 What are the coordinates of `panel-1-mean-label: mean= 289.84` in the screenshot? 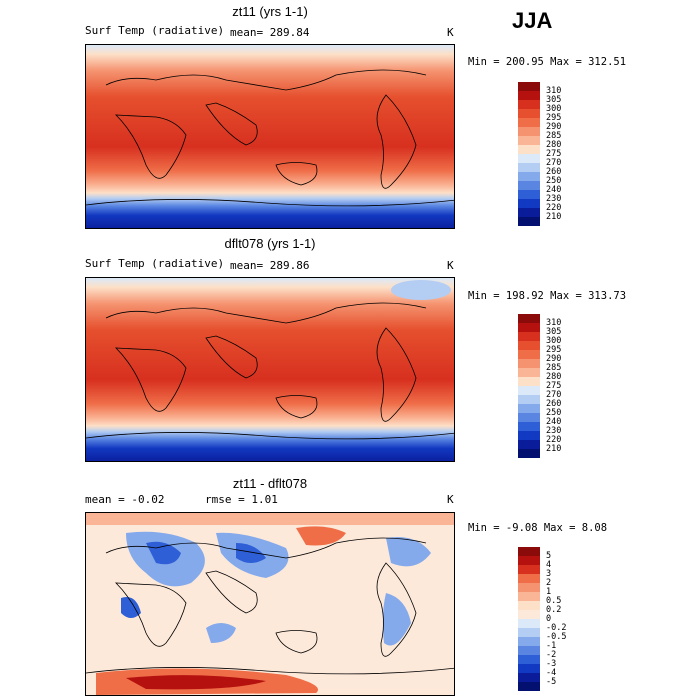 It's located at (270, 32).